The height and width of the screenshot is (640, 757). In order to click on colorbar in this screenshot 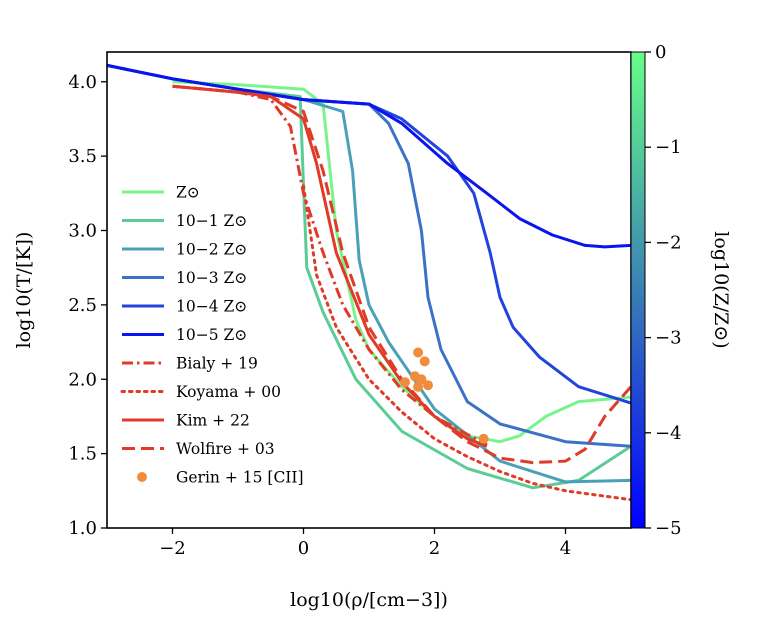, I will do `click(638, 290)`.